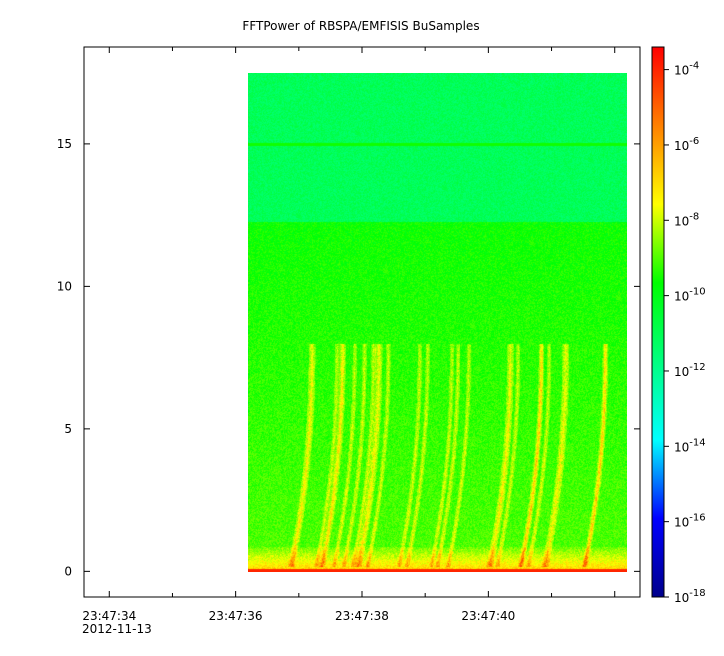  What do you see at coordinates (68, 429) in the screenshot?
I see `y-tick-label: 5` at bounding box center [68, 429].